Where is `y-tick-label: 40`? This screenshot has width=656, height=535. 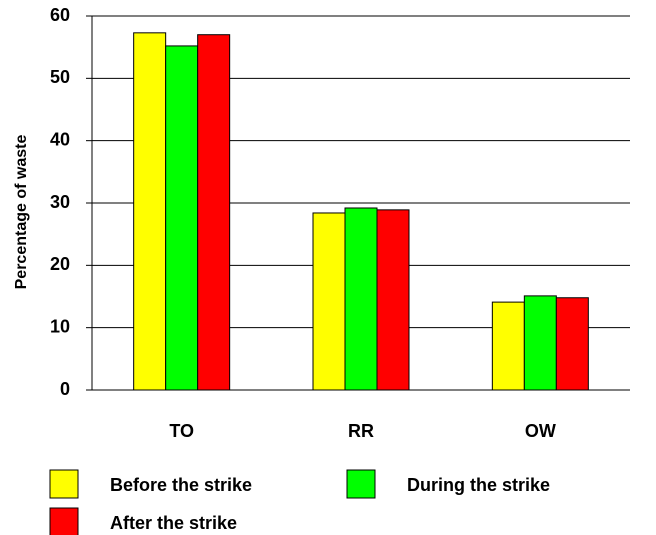
y-tick-label: 40 is located at coordinates (60, 139).